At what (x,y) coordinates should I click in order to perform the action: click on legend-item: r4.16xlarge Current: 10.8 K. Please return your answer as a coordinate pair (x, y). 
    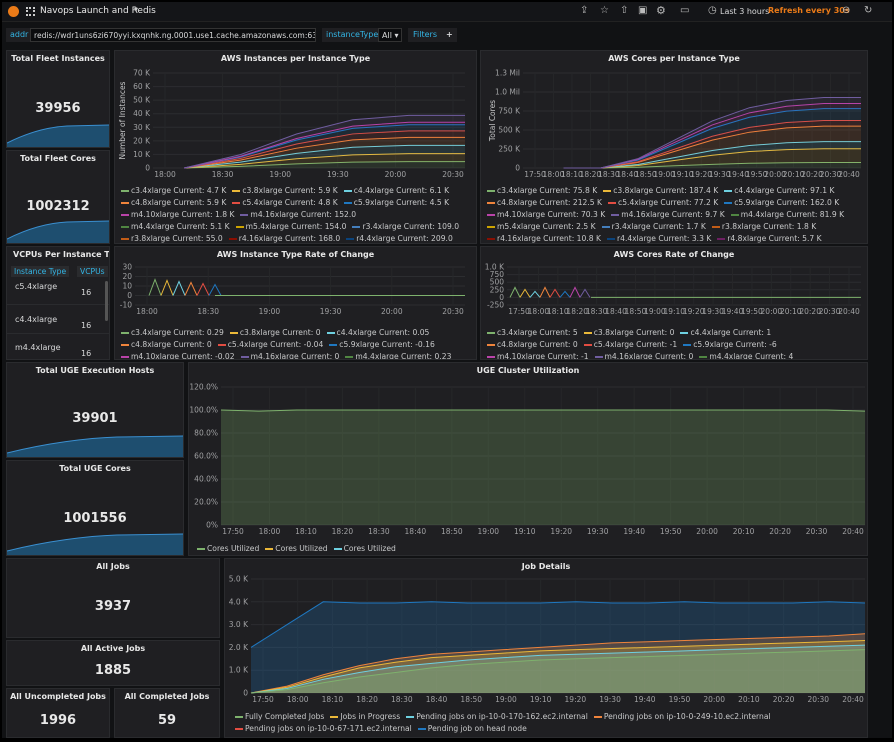
    Looking at the image, I should click on (544, 238).